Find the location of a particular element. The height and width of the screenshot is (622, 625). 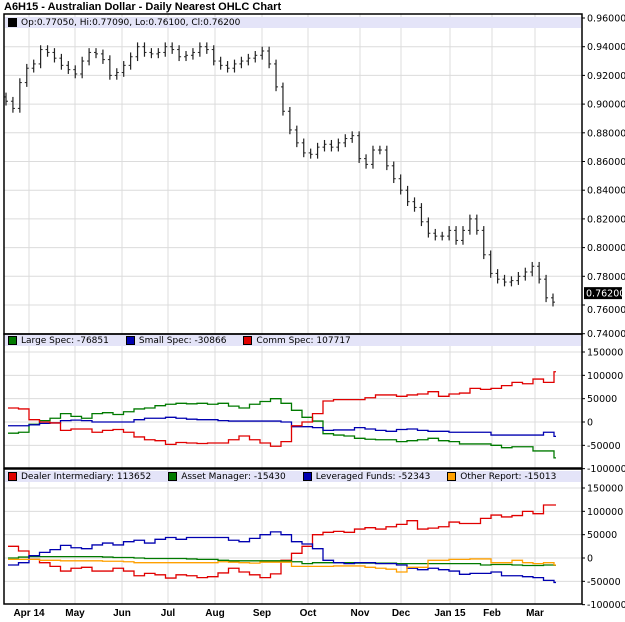

legend-label: Dealer Intermediary: 113652 is located at coordinates (86, 476).